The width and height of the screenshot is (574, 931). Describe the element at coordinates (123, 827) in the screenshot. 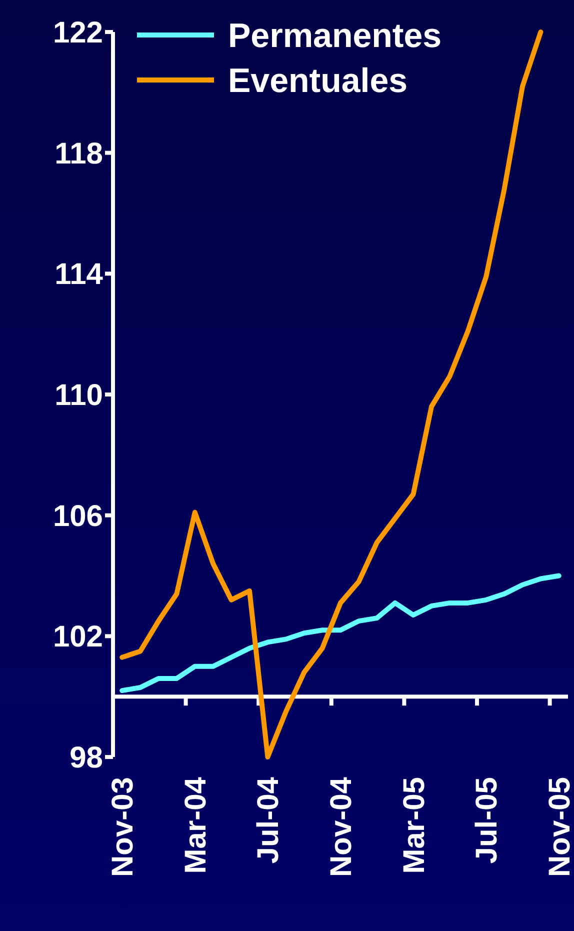

I see `x-tick-label: Nov-03` at that location.